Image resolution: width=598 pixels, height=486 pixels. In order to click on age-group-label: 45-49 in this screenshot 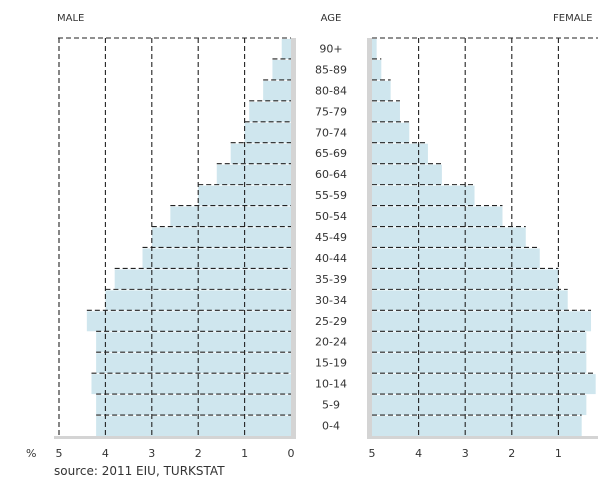, I will do `click(331, 237)`.